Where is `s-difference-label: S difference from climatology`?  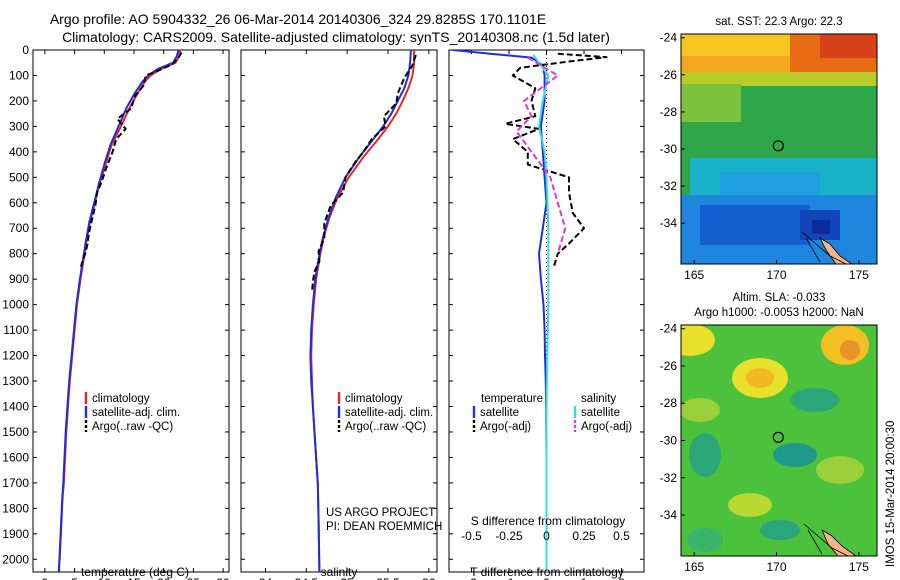
s-difference-label: S difference from climatology is located at coordinates (548, 521).